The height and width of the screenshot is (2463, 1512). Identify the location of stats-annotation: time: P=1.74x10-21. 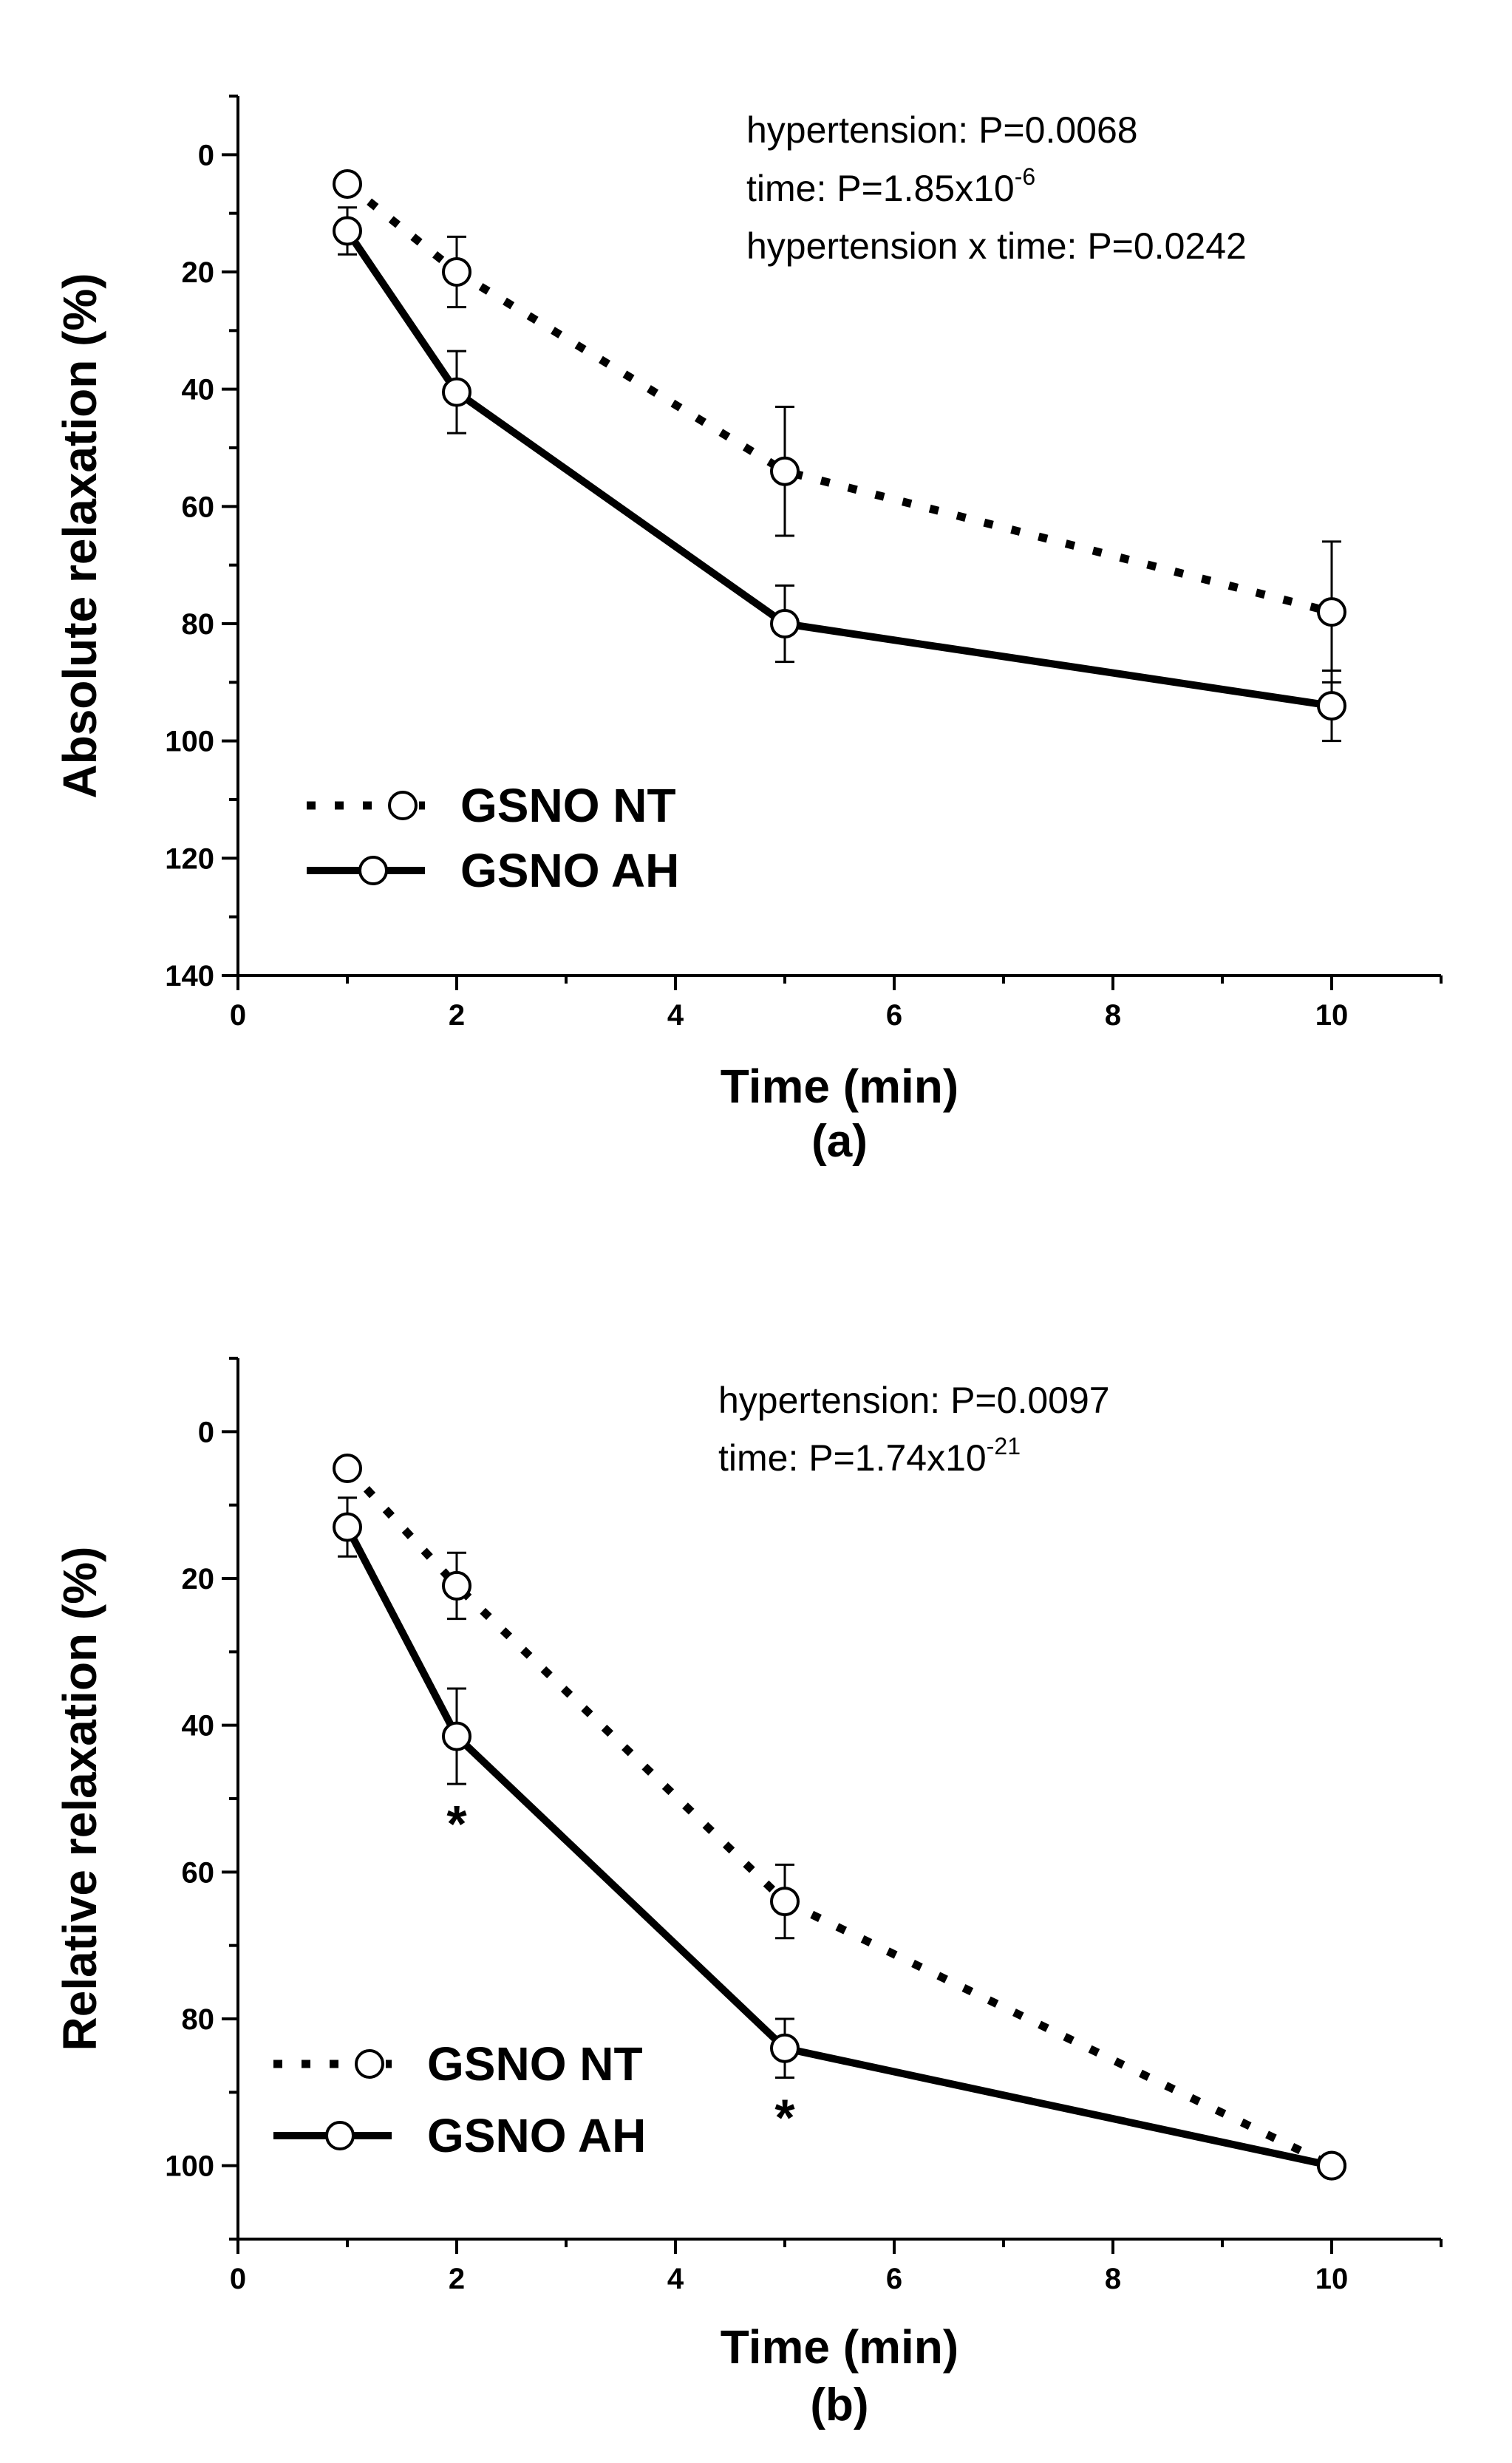
(870, 1456).